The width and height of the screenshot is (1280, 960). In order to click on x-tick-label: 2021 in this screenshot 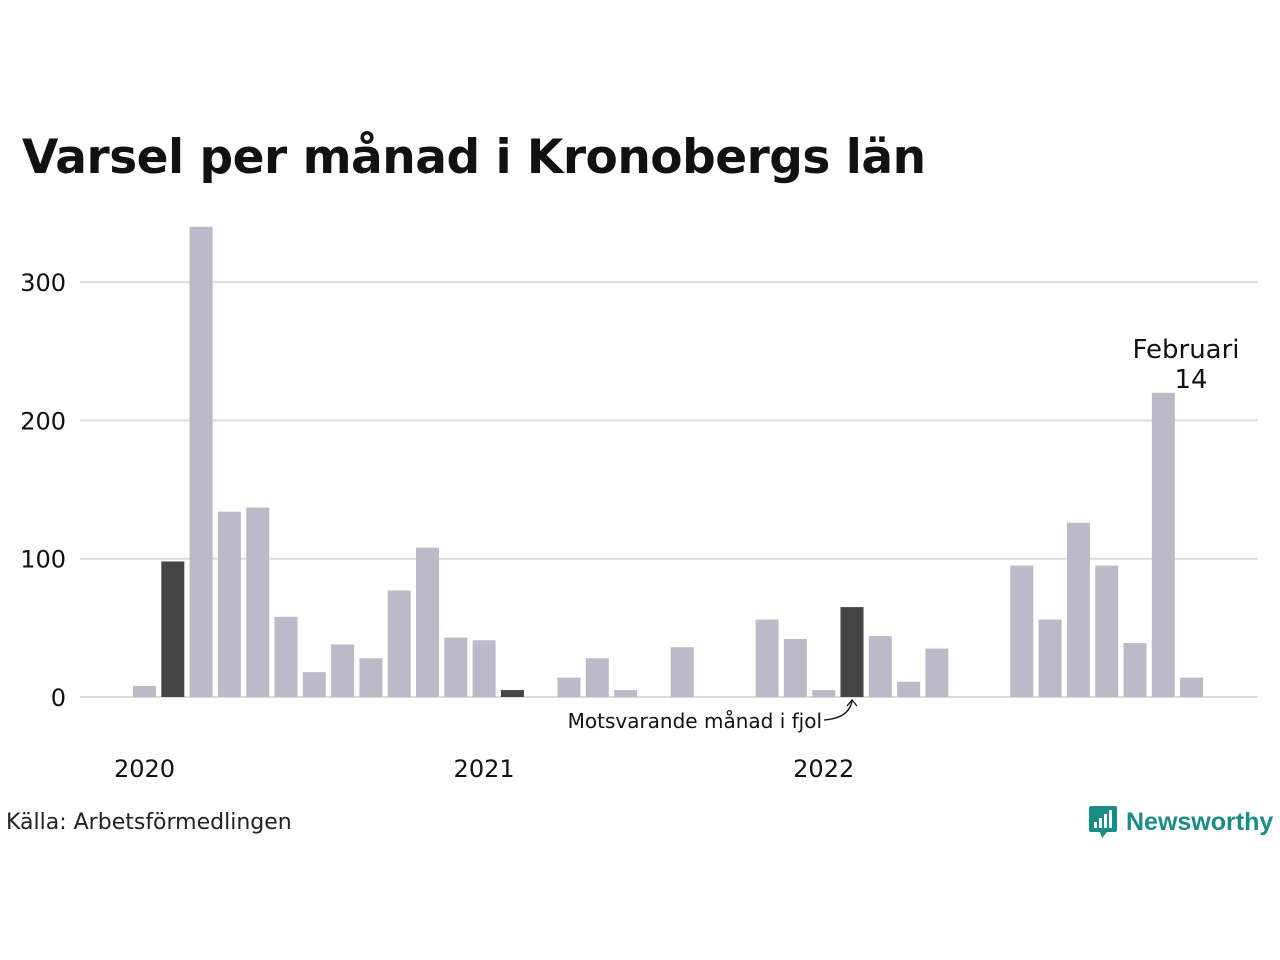, I will do `click(484, 769)`.